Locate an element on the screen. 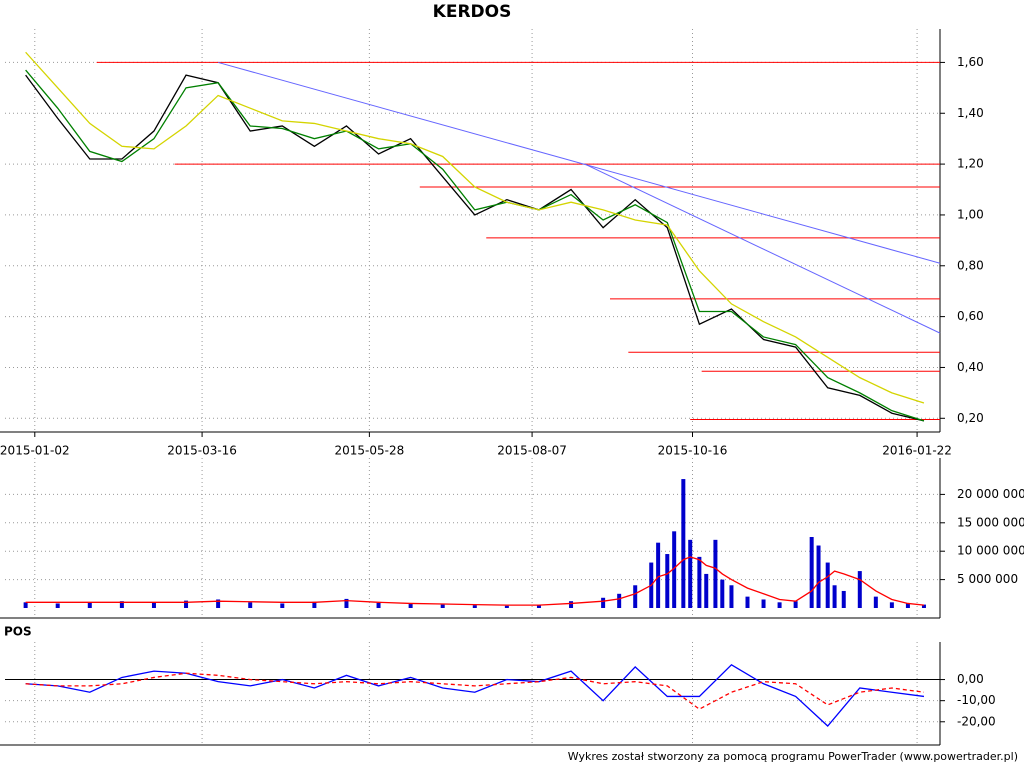  y-tick-label: 10 000 000 is located at coordinates (990, 551).